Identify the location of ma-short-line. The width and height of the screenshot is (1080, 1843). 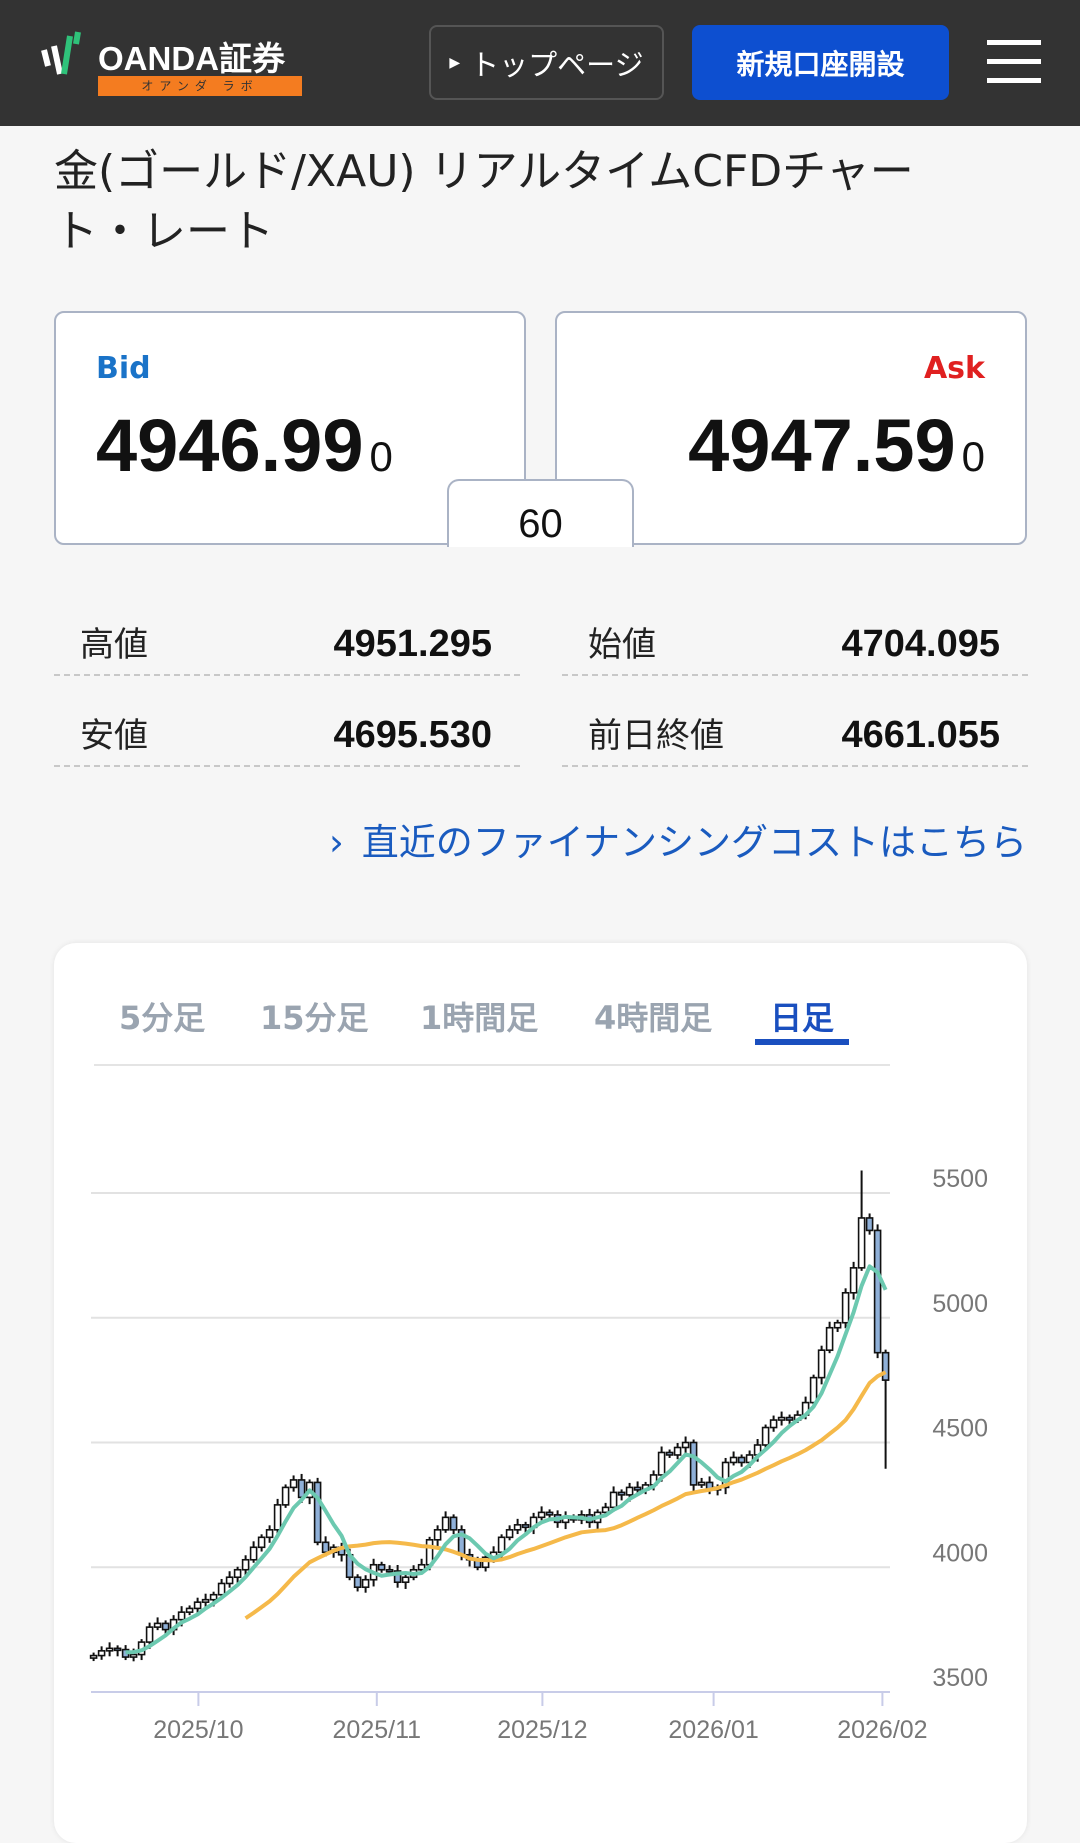
(506, 1459).